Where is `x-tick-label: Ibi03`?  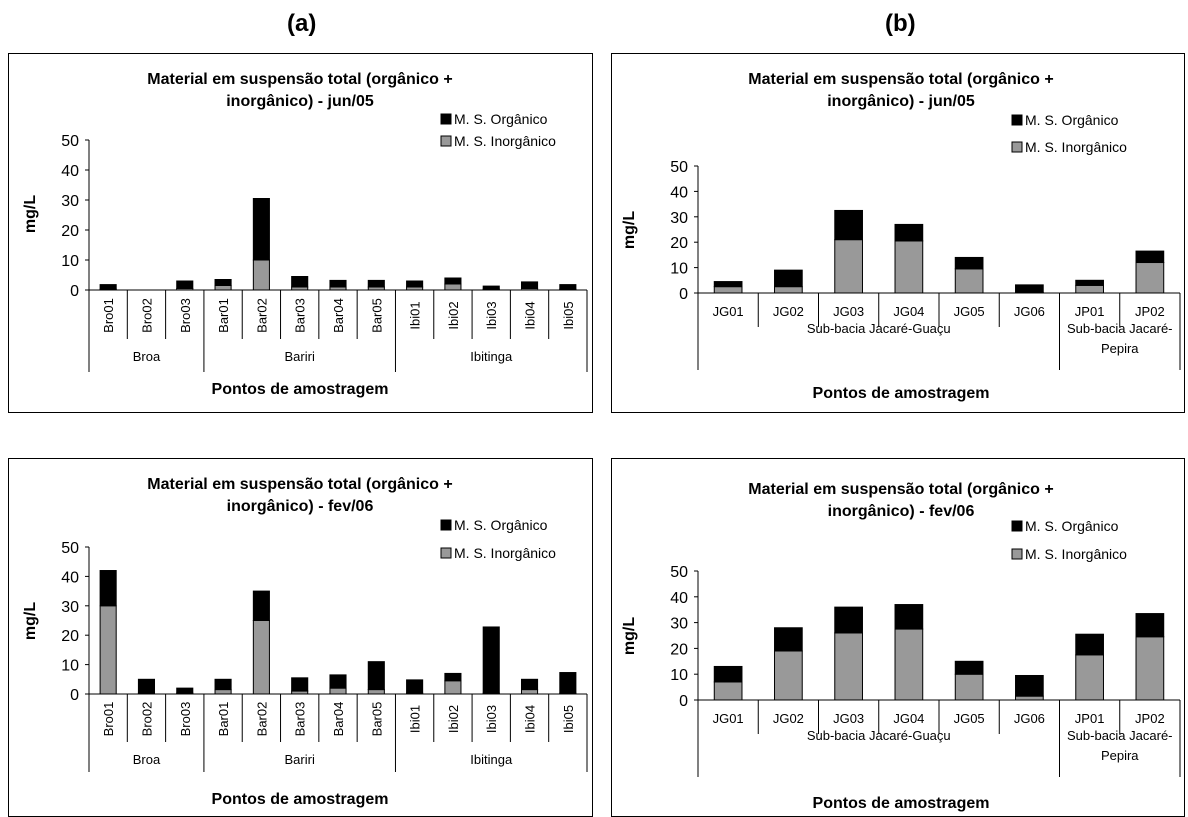 x-tick-label: Ibi03 is located at coordinates (491, 315).